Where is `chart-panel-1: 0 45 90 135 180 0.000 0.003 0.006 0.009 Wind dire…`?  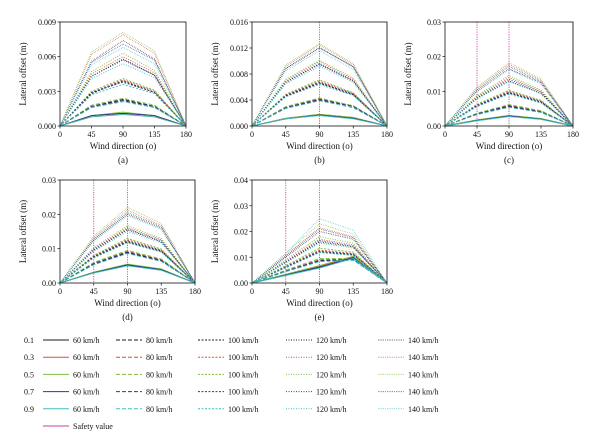 chart-panel-1: 0 45 90 135 180 0.000 0.003 0.006 0.009 Wind dire… is located at coordinates (105, 91).